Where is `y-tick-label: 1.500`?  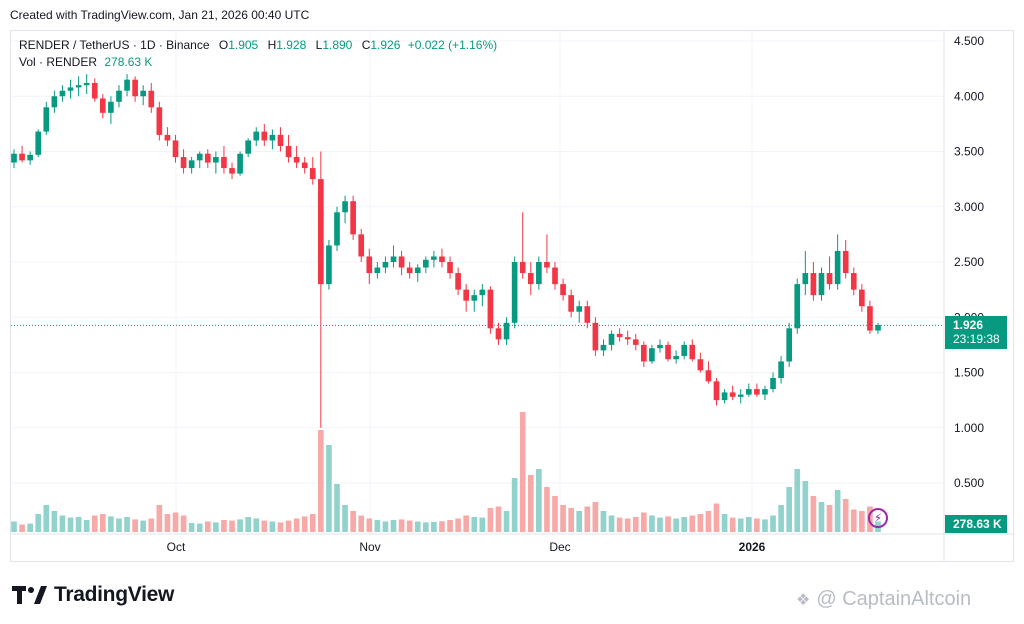
y-tick-label: 1.500 is located at coordinates (969, 373).